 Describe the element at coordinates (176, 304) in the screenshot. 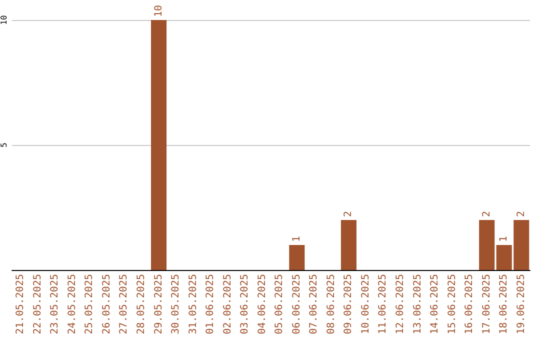

I see `x-tick-label: 30.05.2025` at that location.